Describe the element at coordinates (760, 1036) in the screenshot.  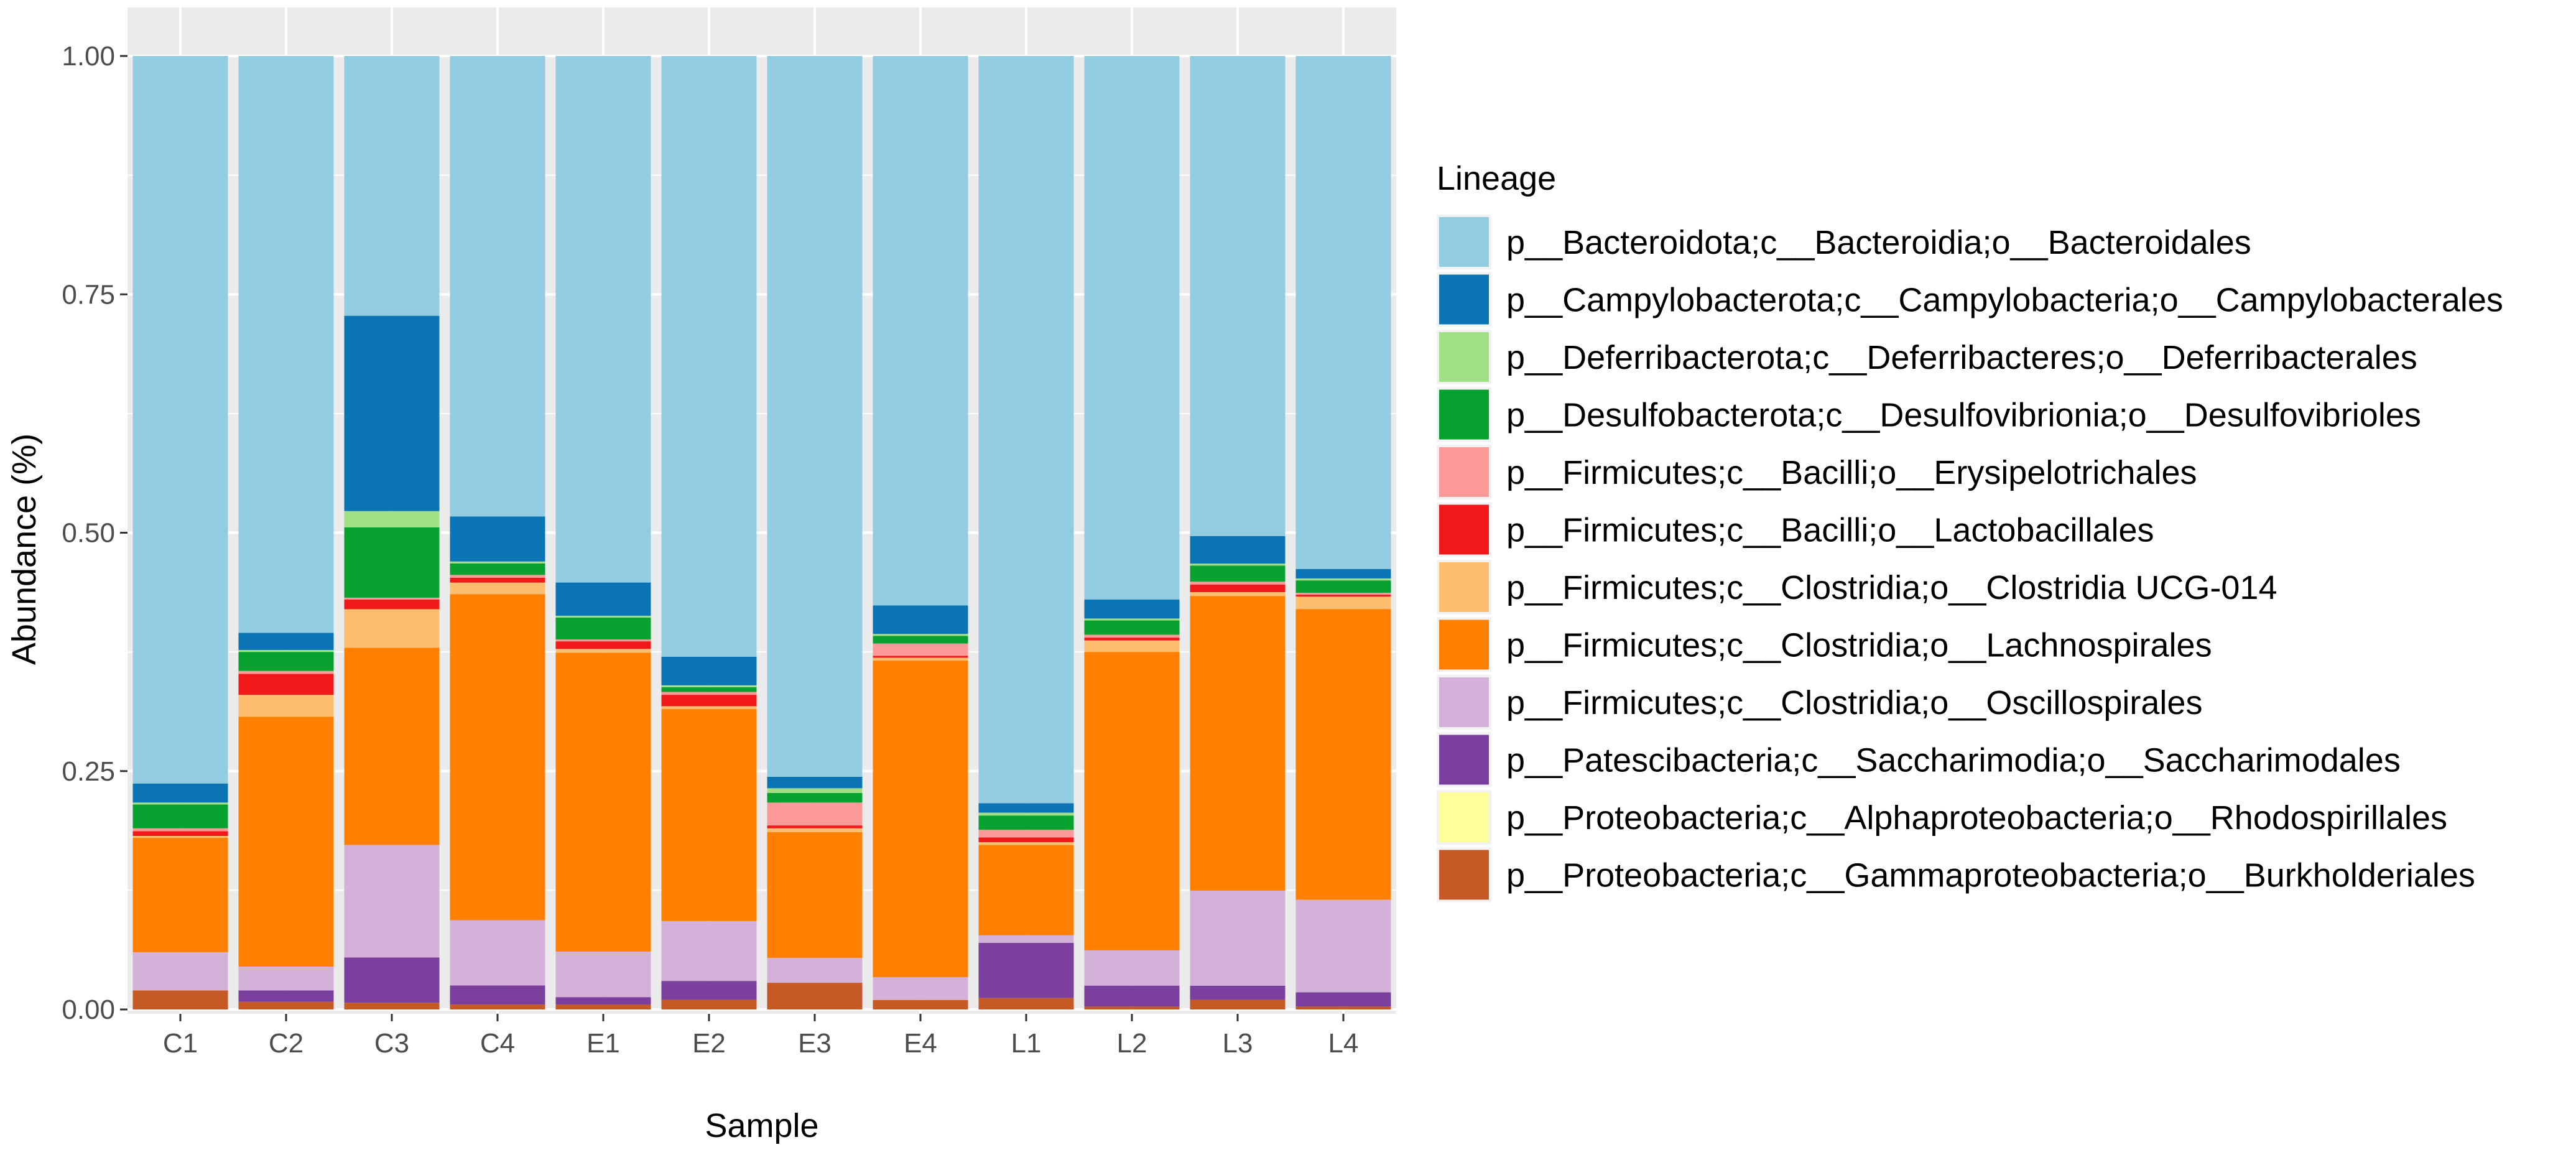
I see `x-axis: C1 C2 C3 C4 E1 E2 E3 E4 L1 L2 L3 L4` at that location.